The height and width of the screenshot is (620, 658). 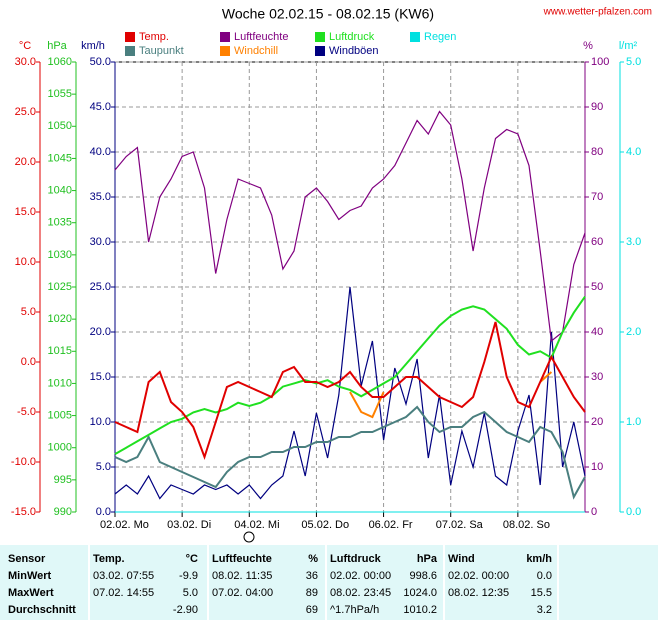 What do you see at coordinates (352, 37) in the screenshot?
I see `legend-label: Luftdruck` at bounding box center [352, 37].